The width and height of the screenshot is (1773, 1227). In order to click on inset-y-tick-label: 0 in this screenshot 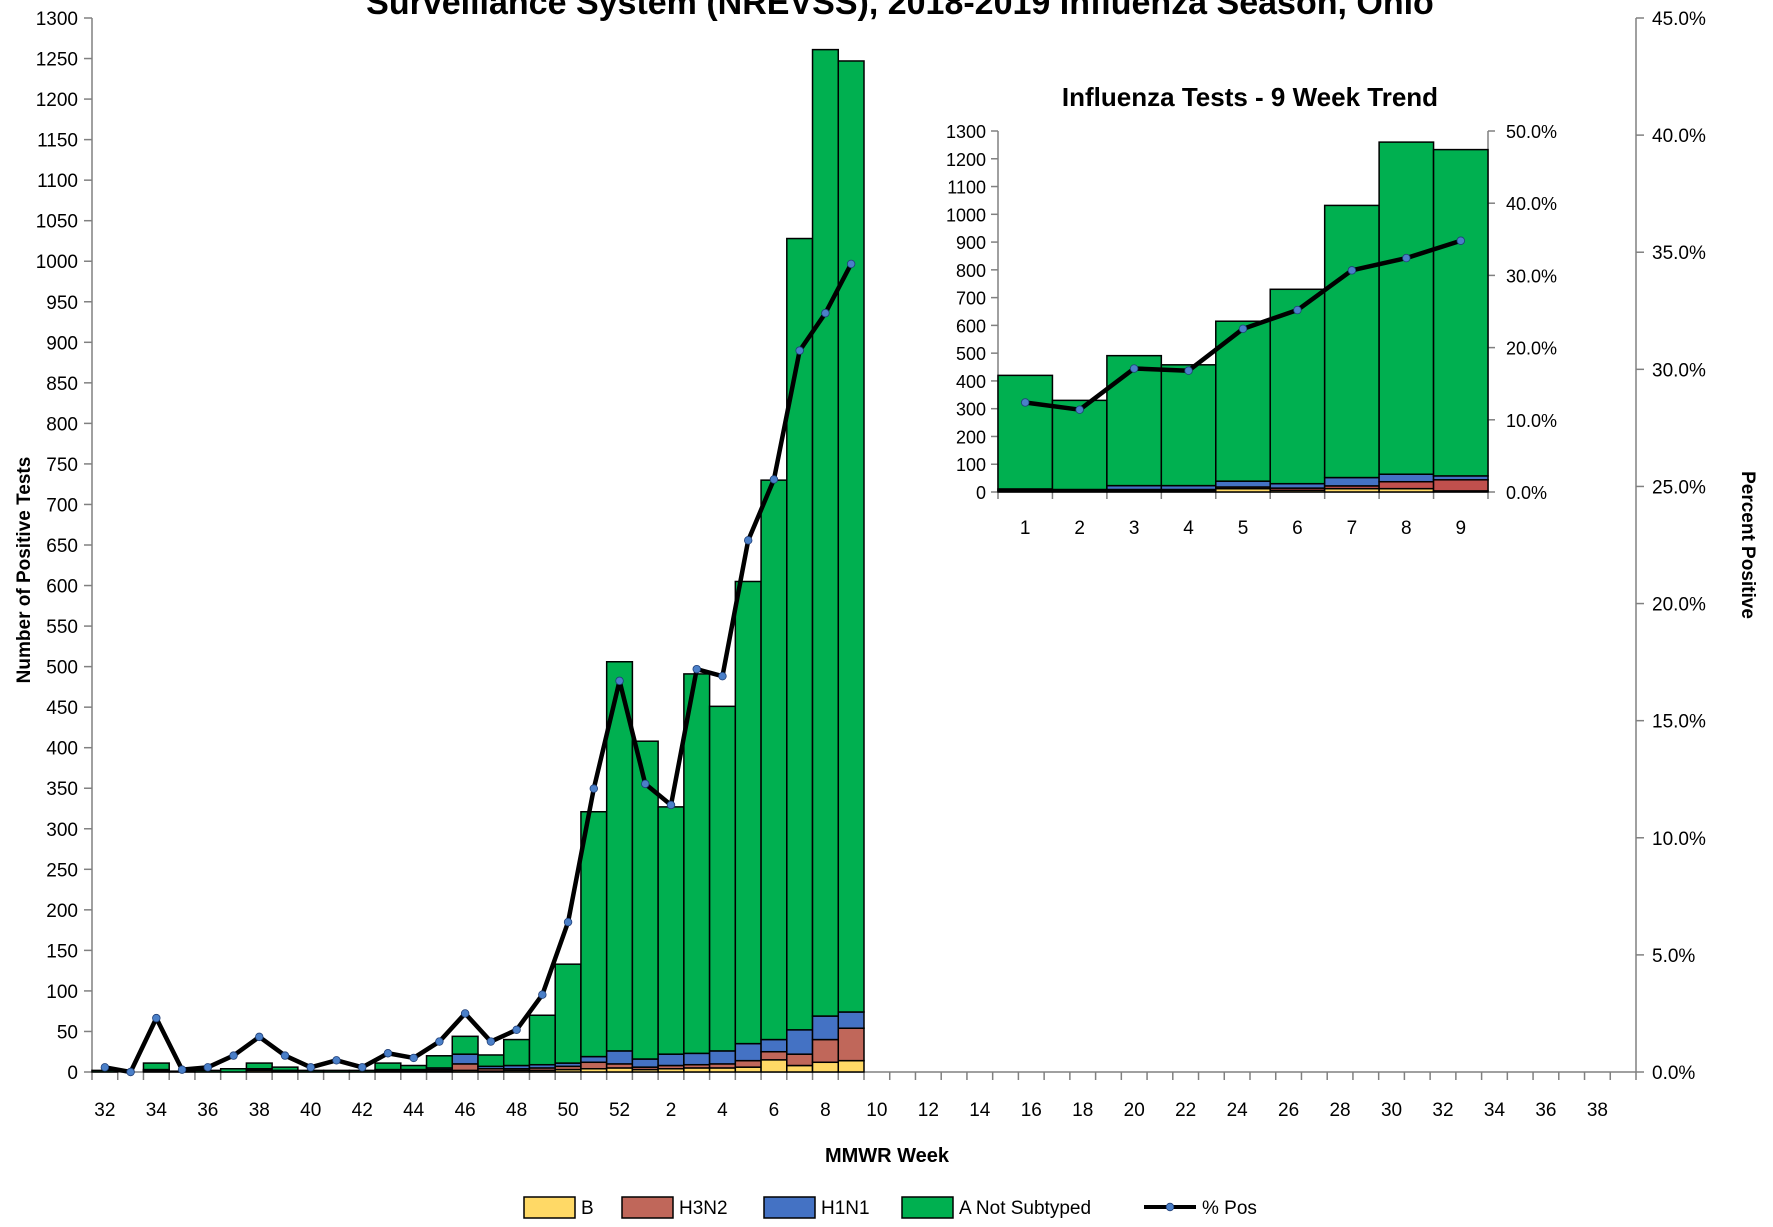, I will do `click(981, 493)`.